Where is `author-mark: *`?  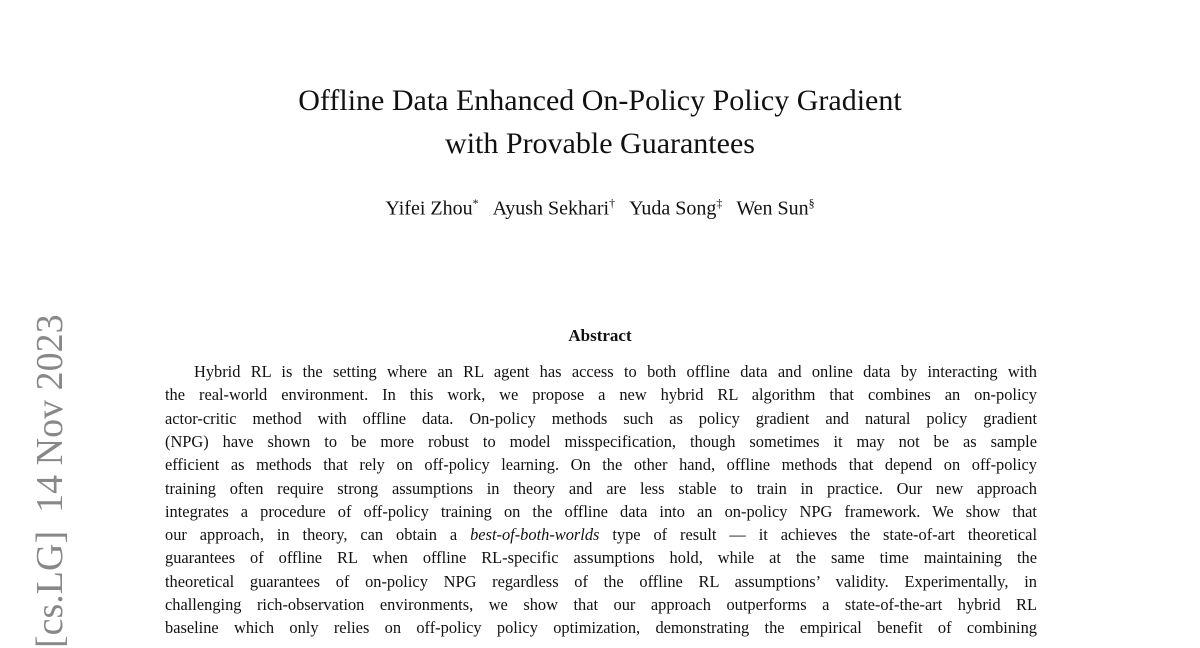
author-mark: * is located at coordinates (475, 203).